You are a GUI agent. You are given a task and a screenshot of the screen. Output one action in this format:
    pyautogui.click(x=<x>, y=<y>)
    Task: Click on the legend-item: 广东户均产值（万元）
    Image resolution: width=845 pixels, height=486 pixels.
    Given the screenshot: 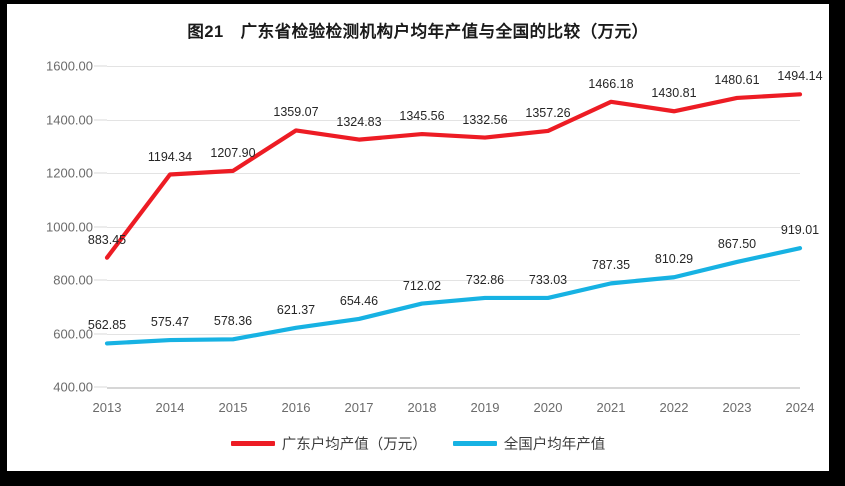 What is the action you would take?
    pyautogui.click(x=328, y=443)
    